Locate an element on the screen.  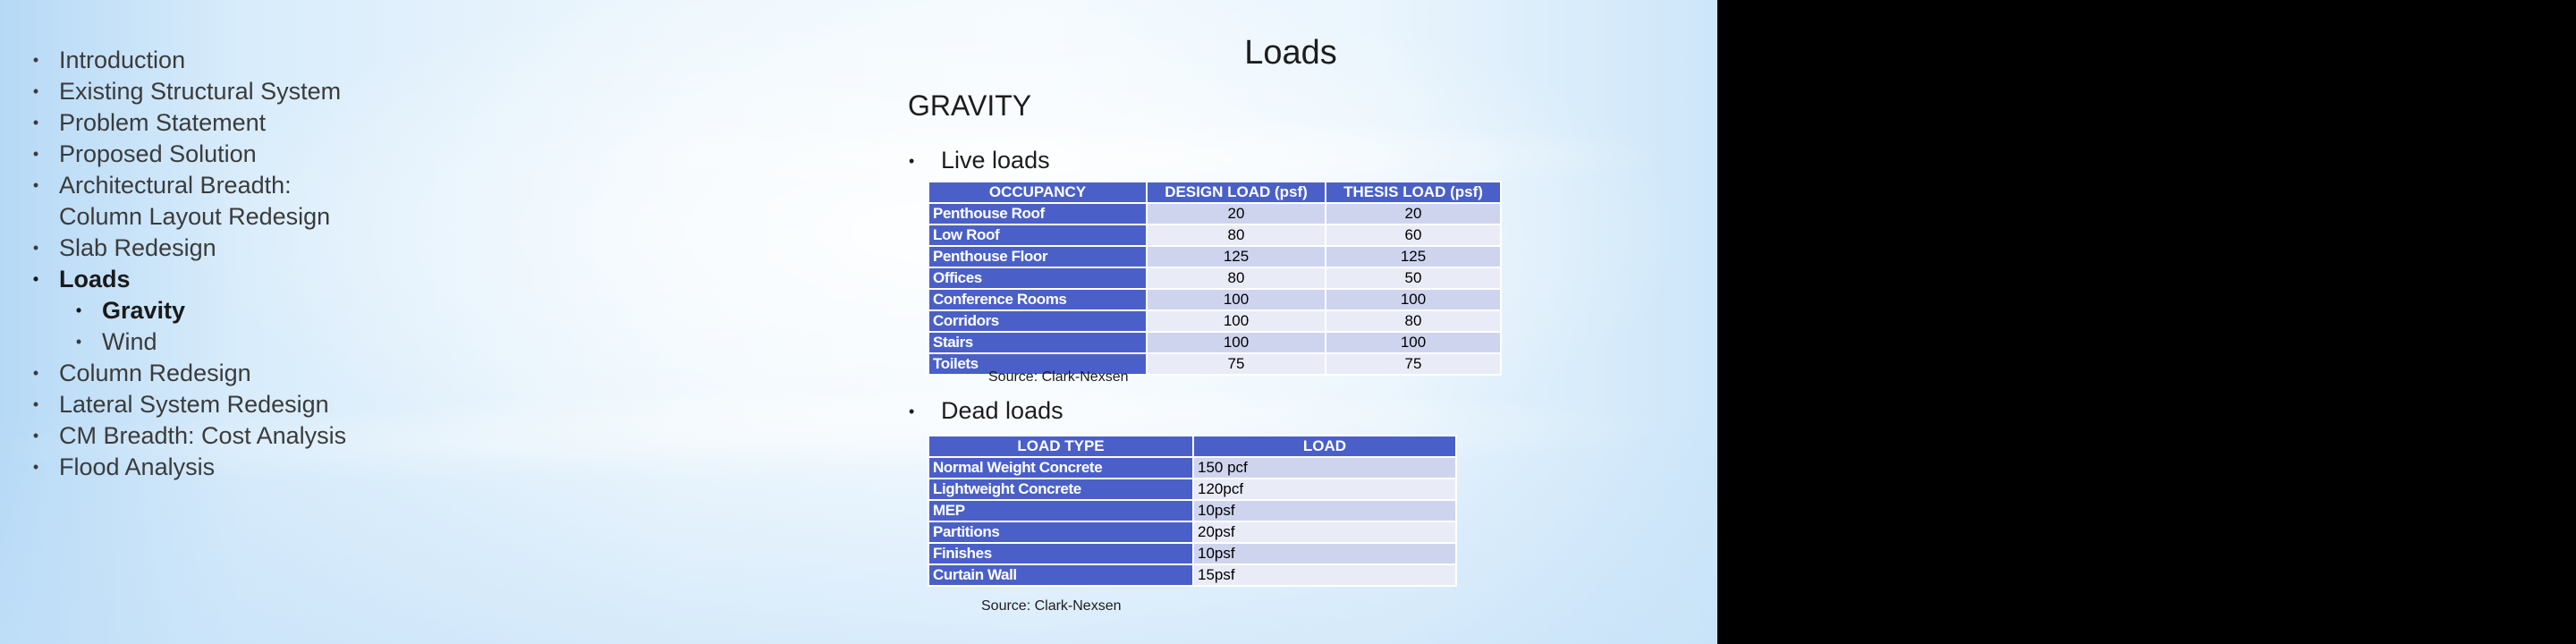
agenda-item-introduction: • Introduction is located at coordinates (186, 60).